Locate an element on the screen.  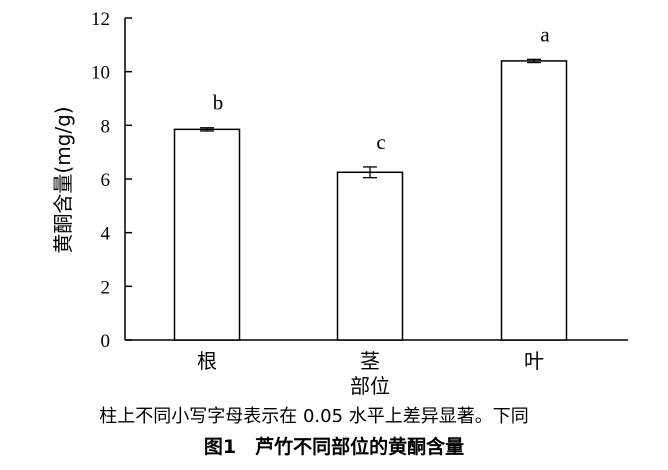
y-tick-label: 10 is located at coordinates (100, 73).